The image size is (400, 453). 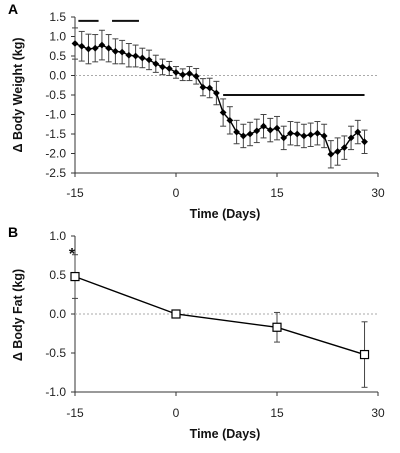 What do you see at coordinates (57, 76) in the screenshot?
I see `panel-a-y-tick-label: 0.0` at bounding box center [57, 76].